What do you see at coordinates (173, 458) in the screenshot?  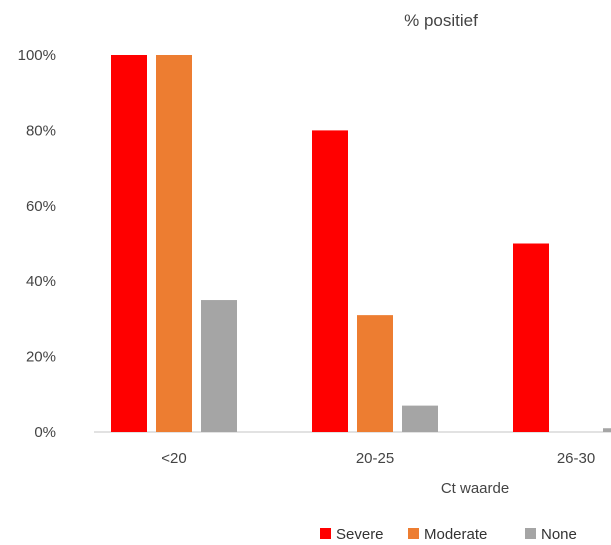 I see `x-tick-label: <20` at bounding box center [173, 458].